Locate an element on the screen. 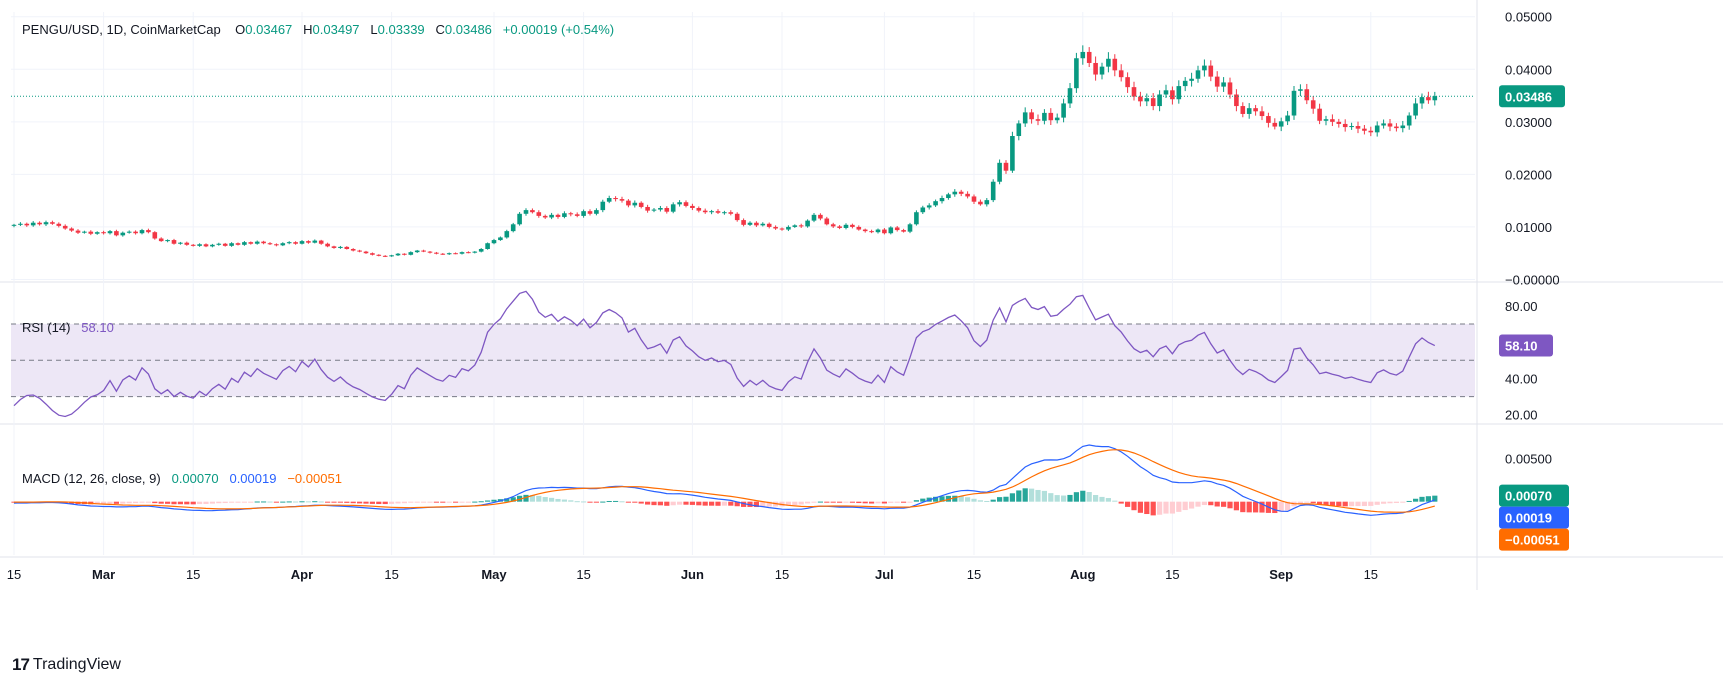 Image resolution: width=1723 pixels, height=690 pixels. time-axis-label: Jul is located at coordinates (884, 574).